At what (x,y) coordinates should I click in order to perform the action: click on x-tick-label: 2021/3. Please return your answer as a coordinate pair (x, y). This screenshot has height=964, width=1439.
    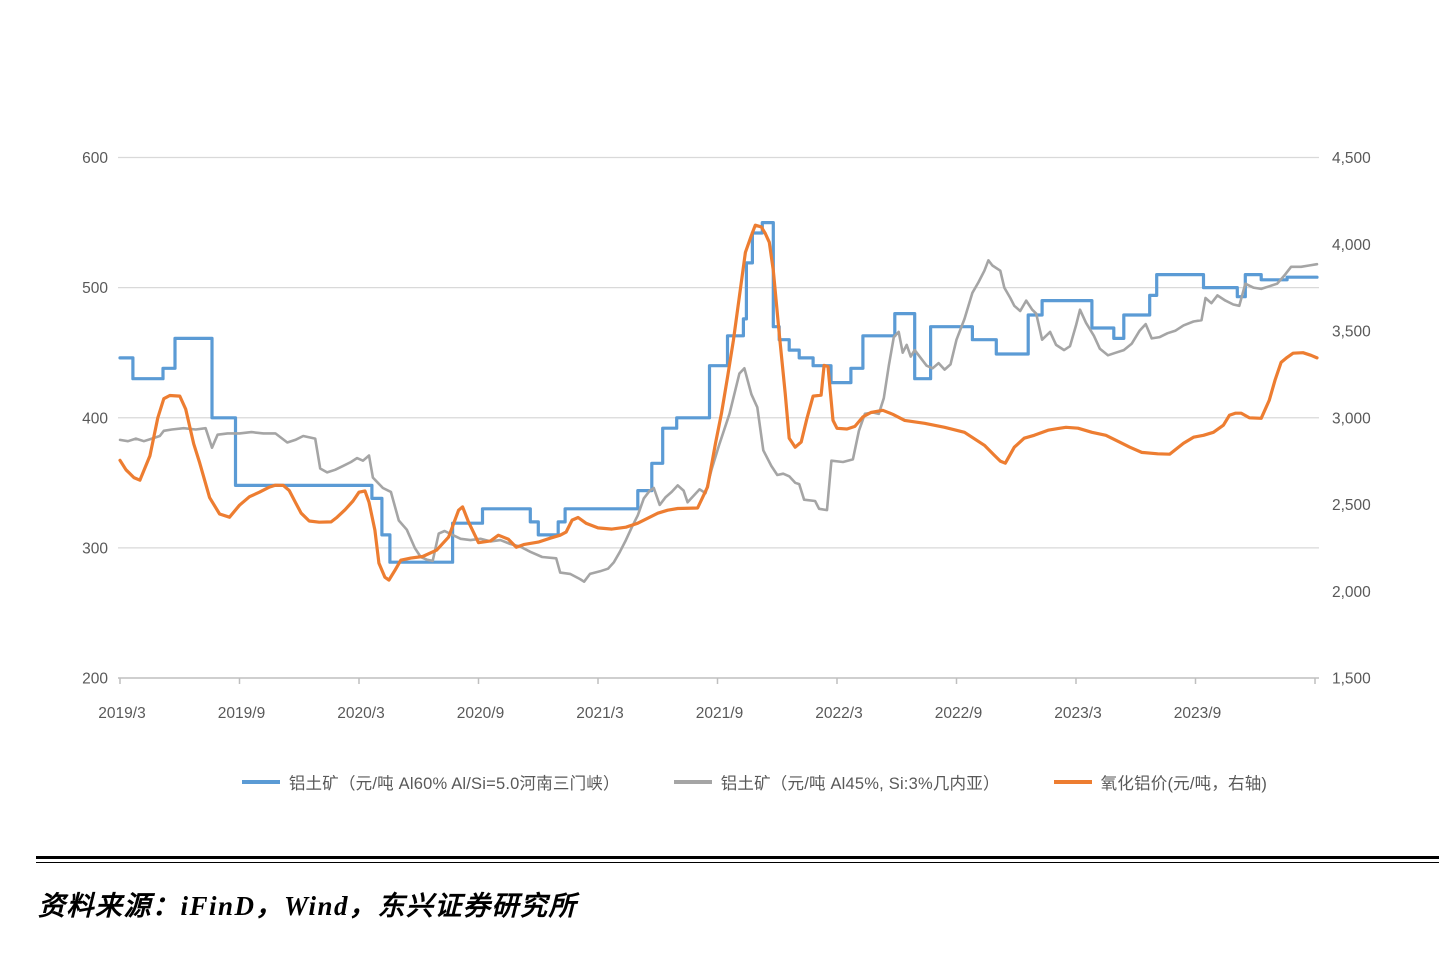
    Looking at the image, I should click on (599, 713).